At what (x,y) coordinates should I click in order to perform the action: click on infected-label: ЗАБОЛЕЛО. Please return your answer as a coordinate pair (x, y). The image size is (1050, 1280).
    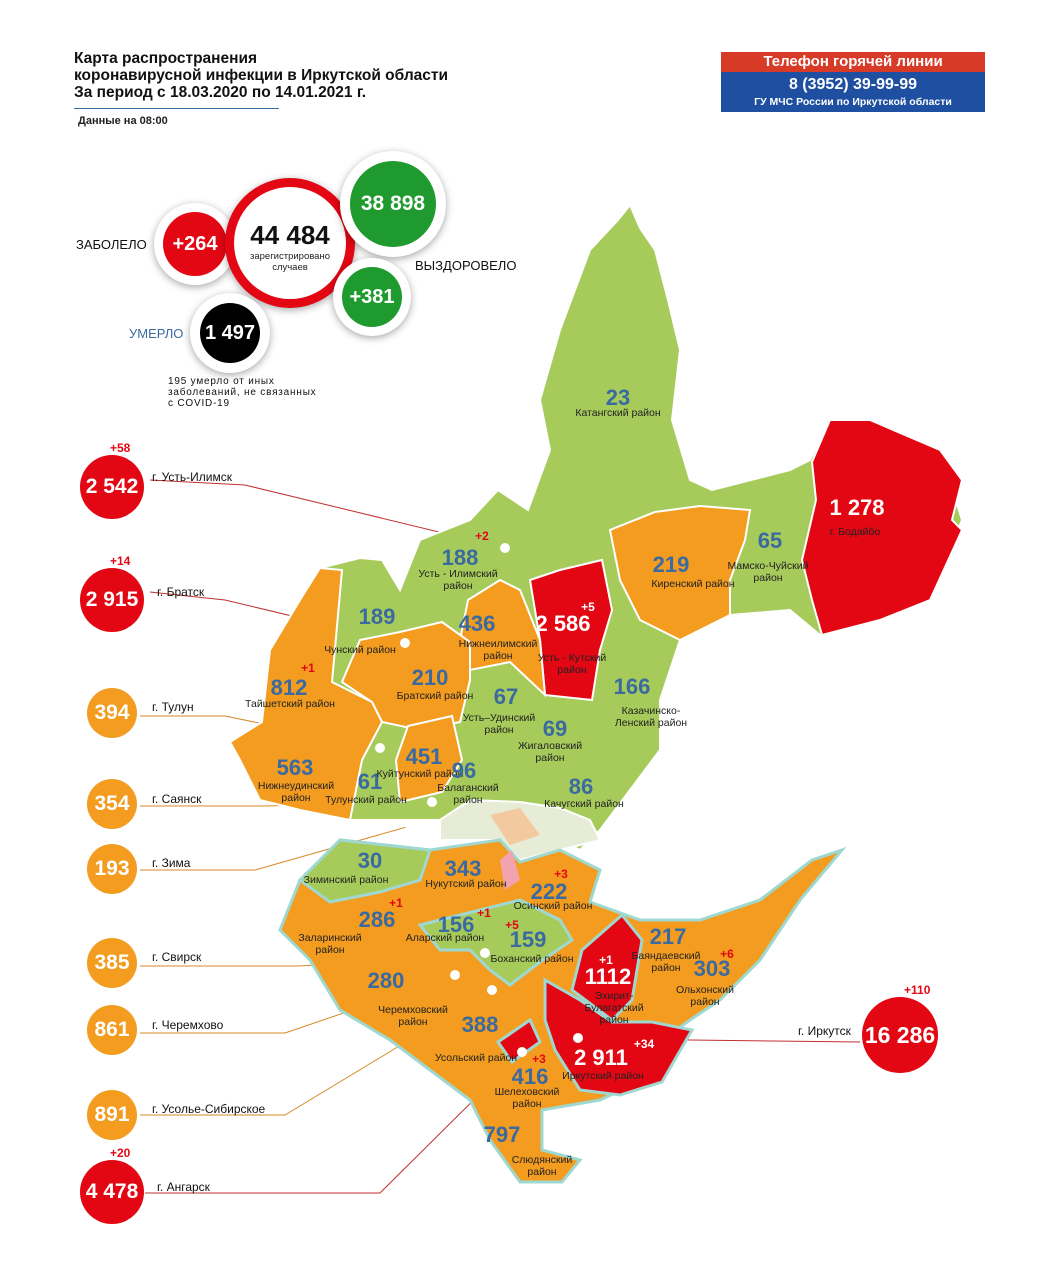
    Looking at the image, I should click on (111, 244).